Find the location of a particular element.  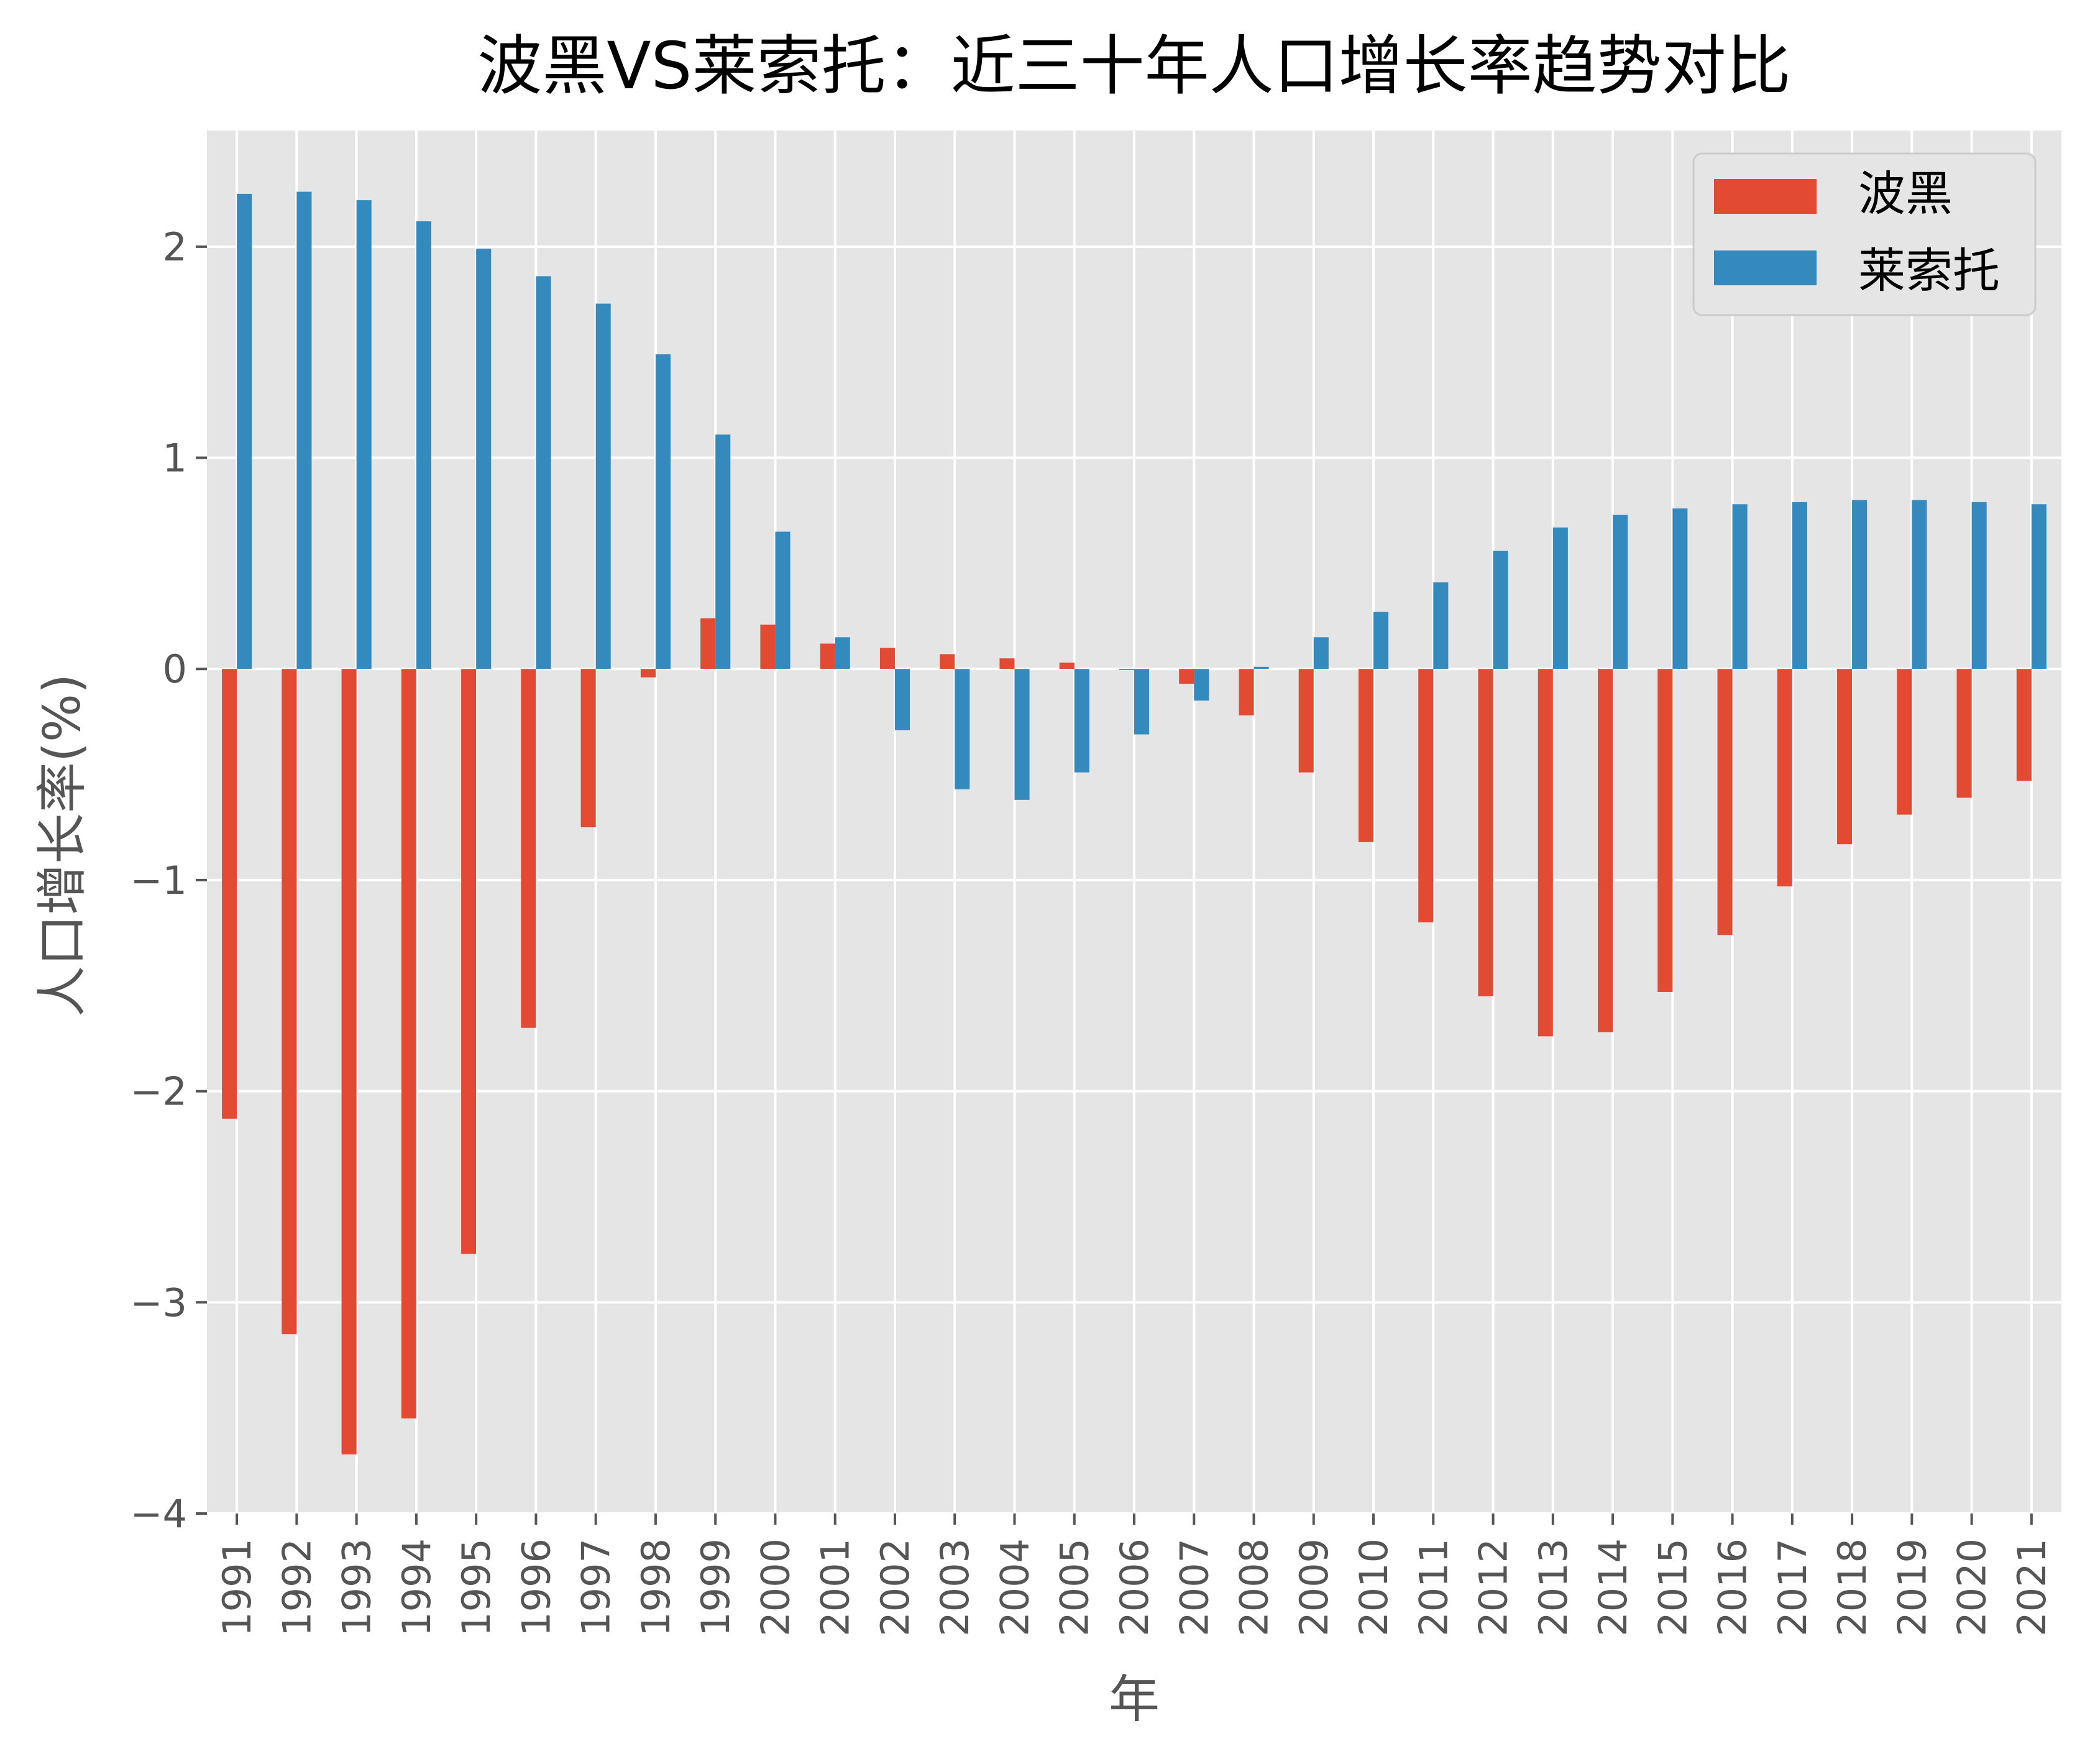

bar-bh-2005 is located at coordinates (1067, 666).